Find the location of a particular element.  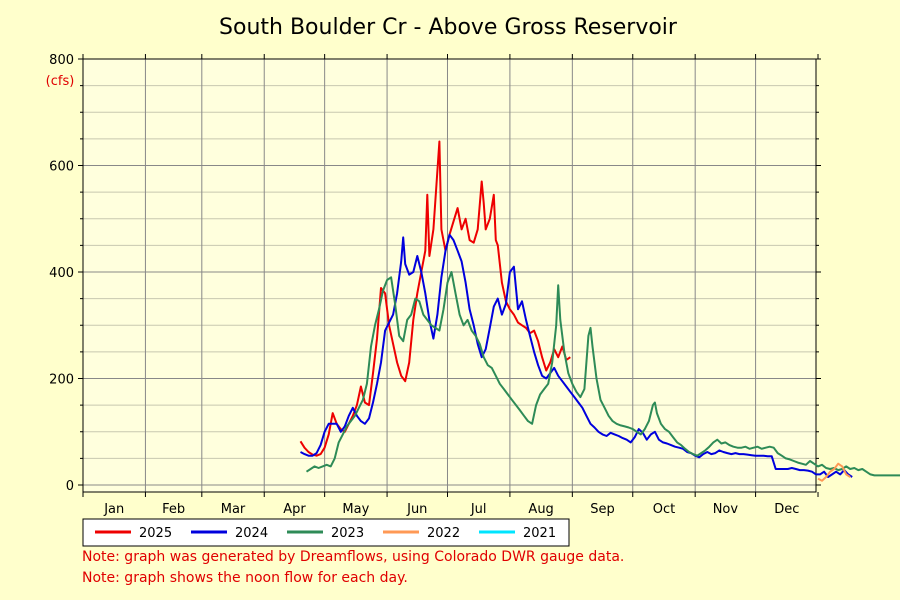

legend-label-2024: 2024 is located at coordinates (251, 533).